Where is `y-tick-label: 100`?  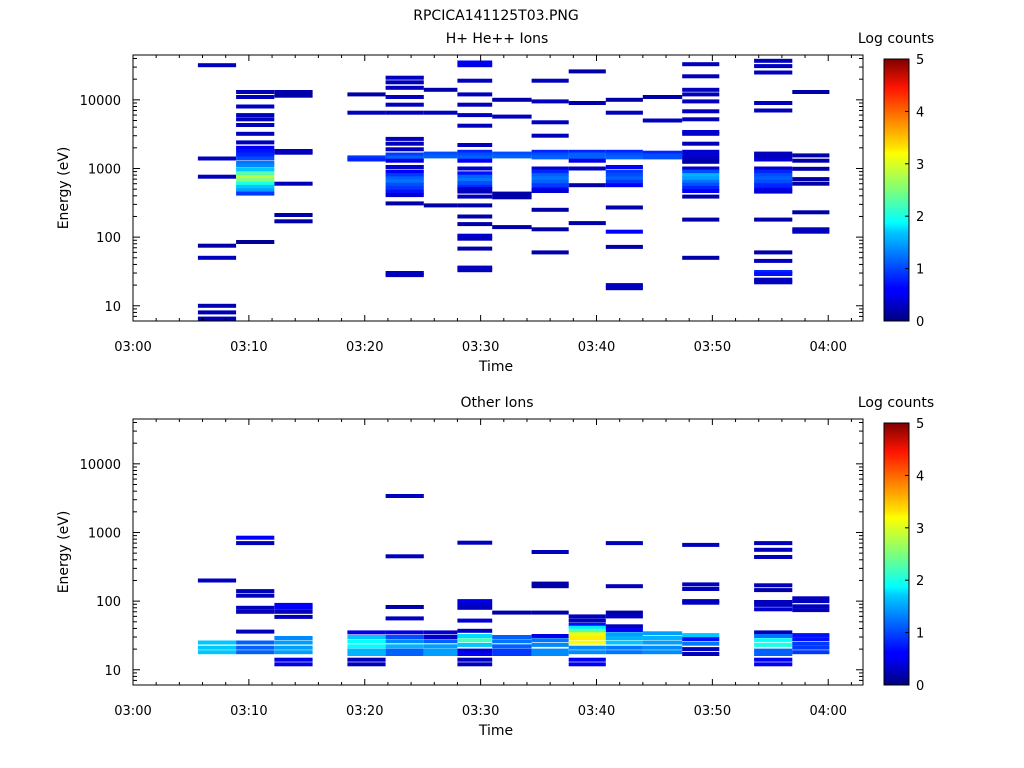
y-tick-label: 100 is located at coordinates (108, 238).